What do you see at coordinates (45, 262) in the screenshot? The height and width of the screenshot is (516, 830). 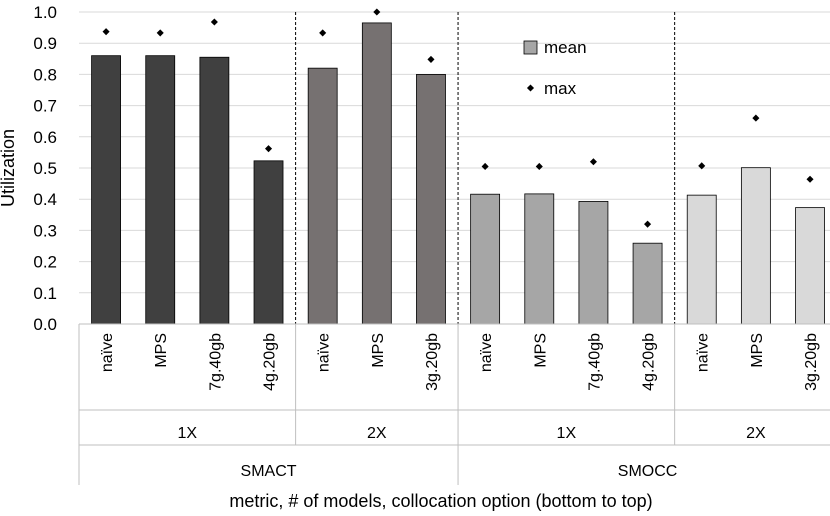 I see `y-tick-label: 0.2` at bounding box center [45, 262].